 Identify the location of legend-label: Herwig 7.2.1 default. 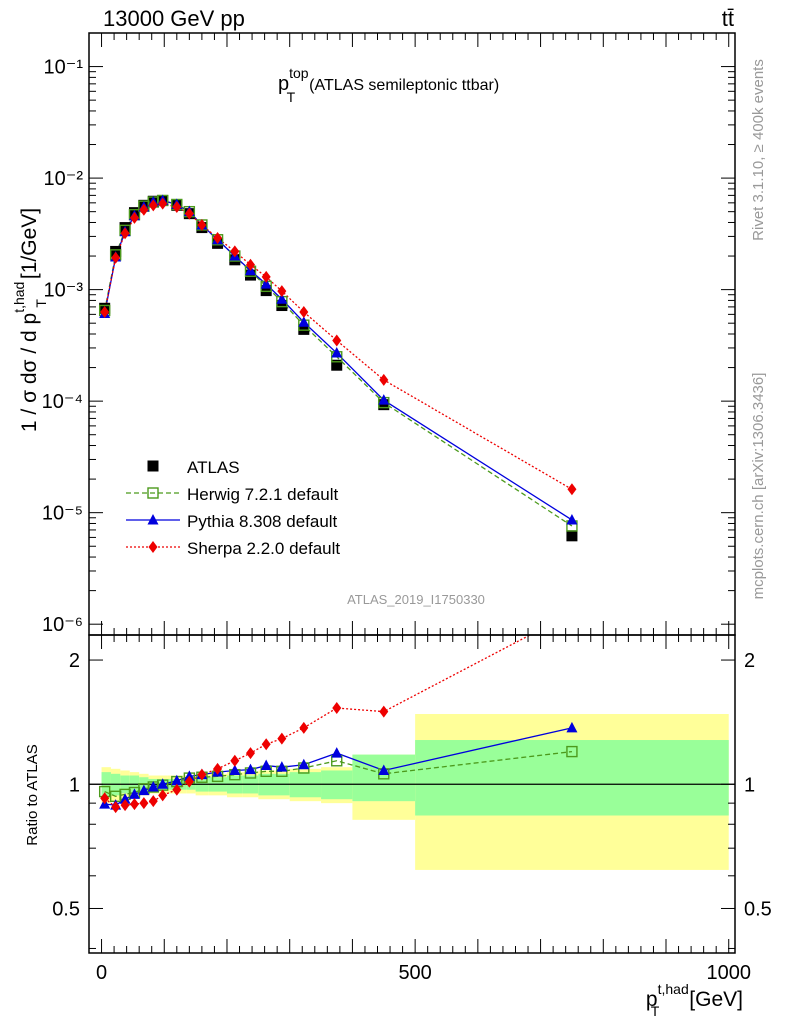
(262, 494).